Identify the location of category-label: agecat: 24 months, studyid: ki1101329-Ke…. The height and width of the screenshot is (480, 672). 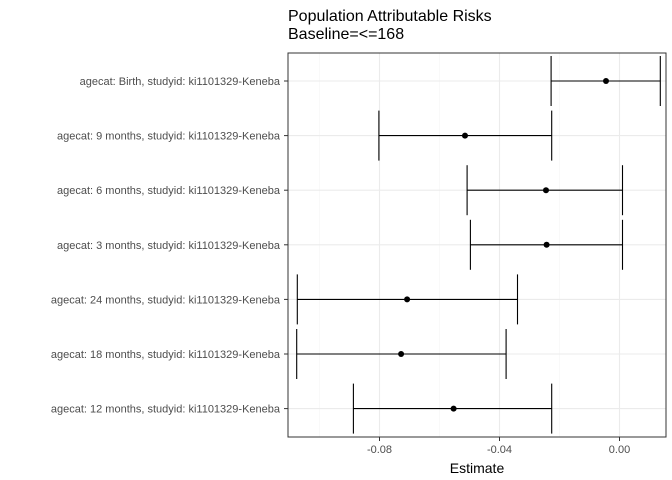
(166, 300).